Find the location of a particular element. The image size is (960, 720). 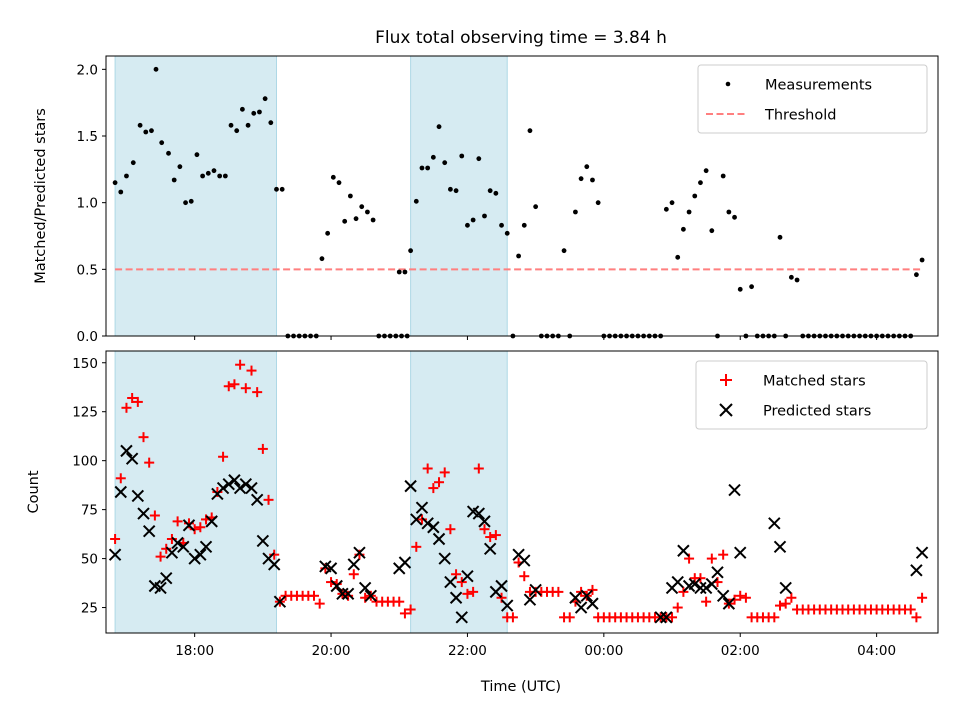

measurements-legend-label: Measurements is located at coordinates (818, 86).